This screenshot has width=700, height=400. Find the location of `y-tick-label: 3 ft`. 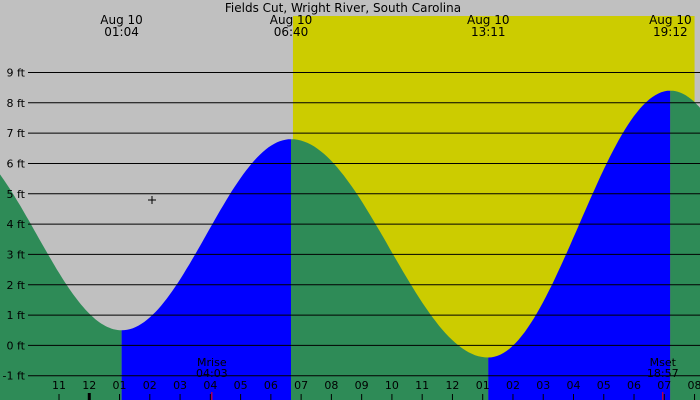

y-tick-label: 3 ft is located at coordinates (16, 254).